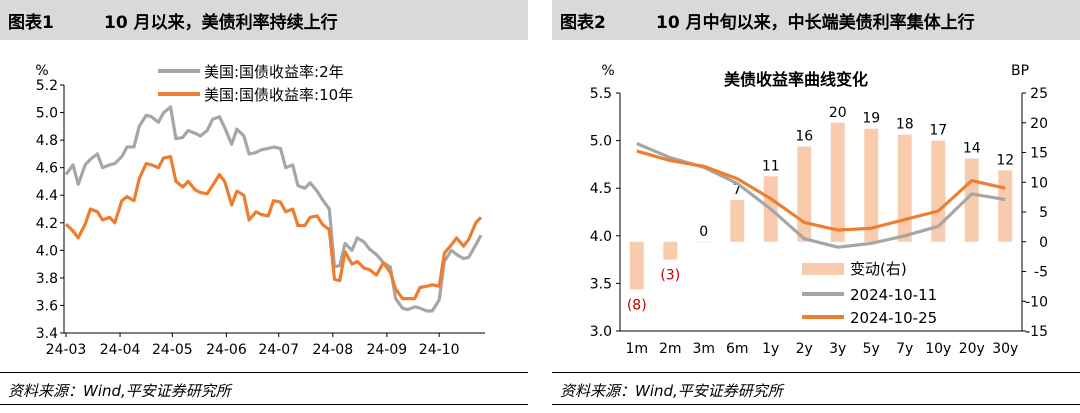  I want to click on y-tick-label: 4.8, so click(47, 141).